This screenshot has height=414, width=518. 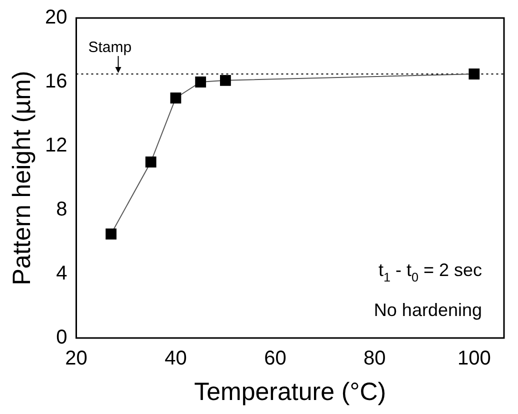 I want to click on y-tick-label: 16, so click(x=56, y=81).